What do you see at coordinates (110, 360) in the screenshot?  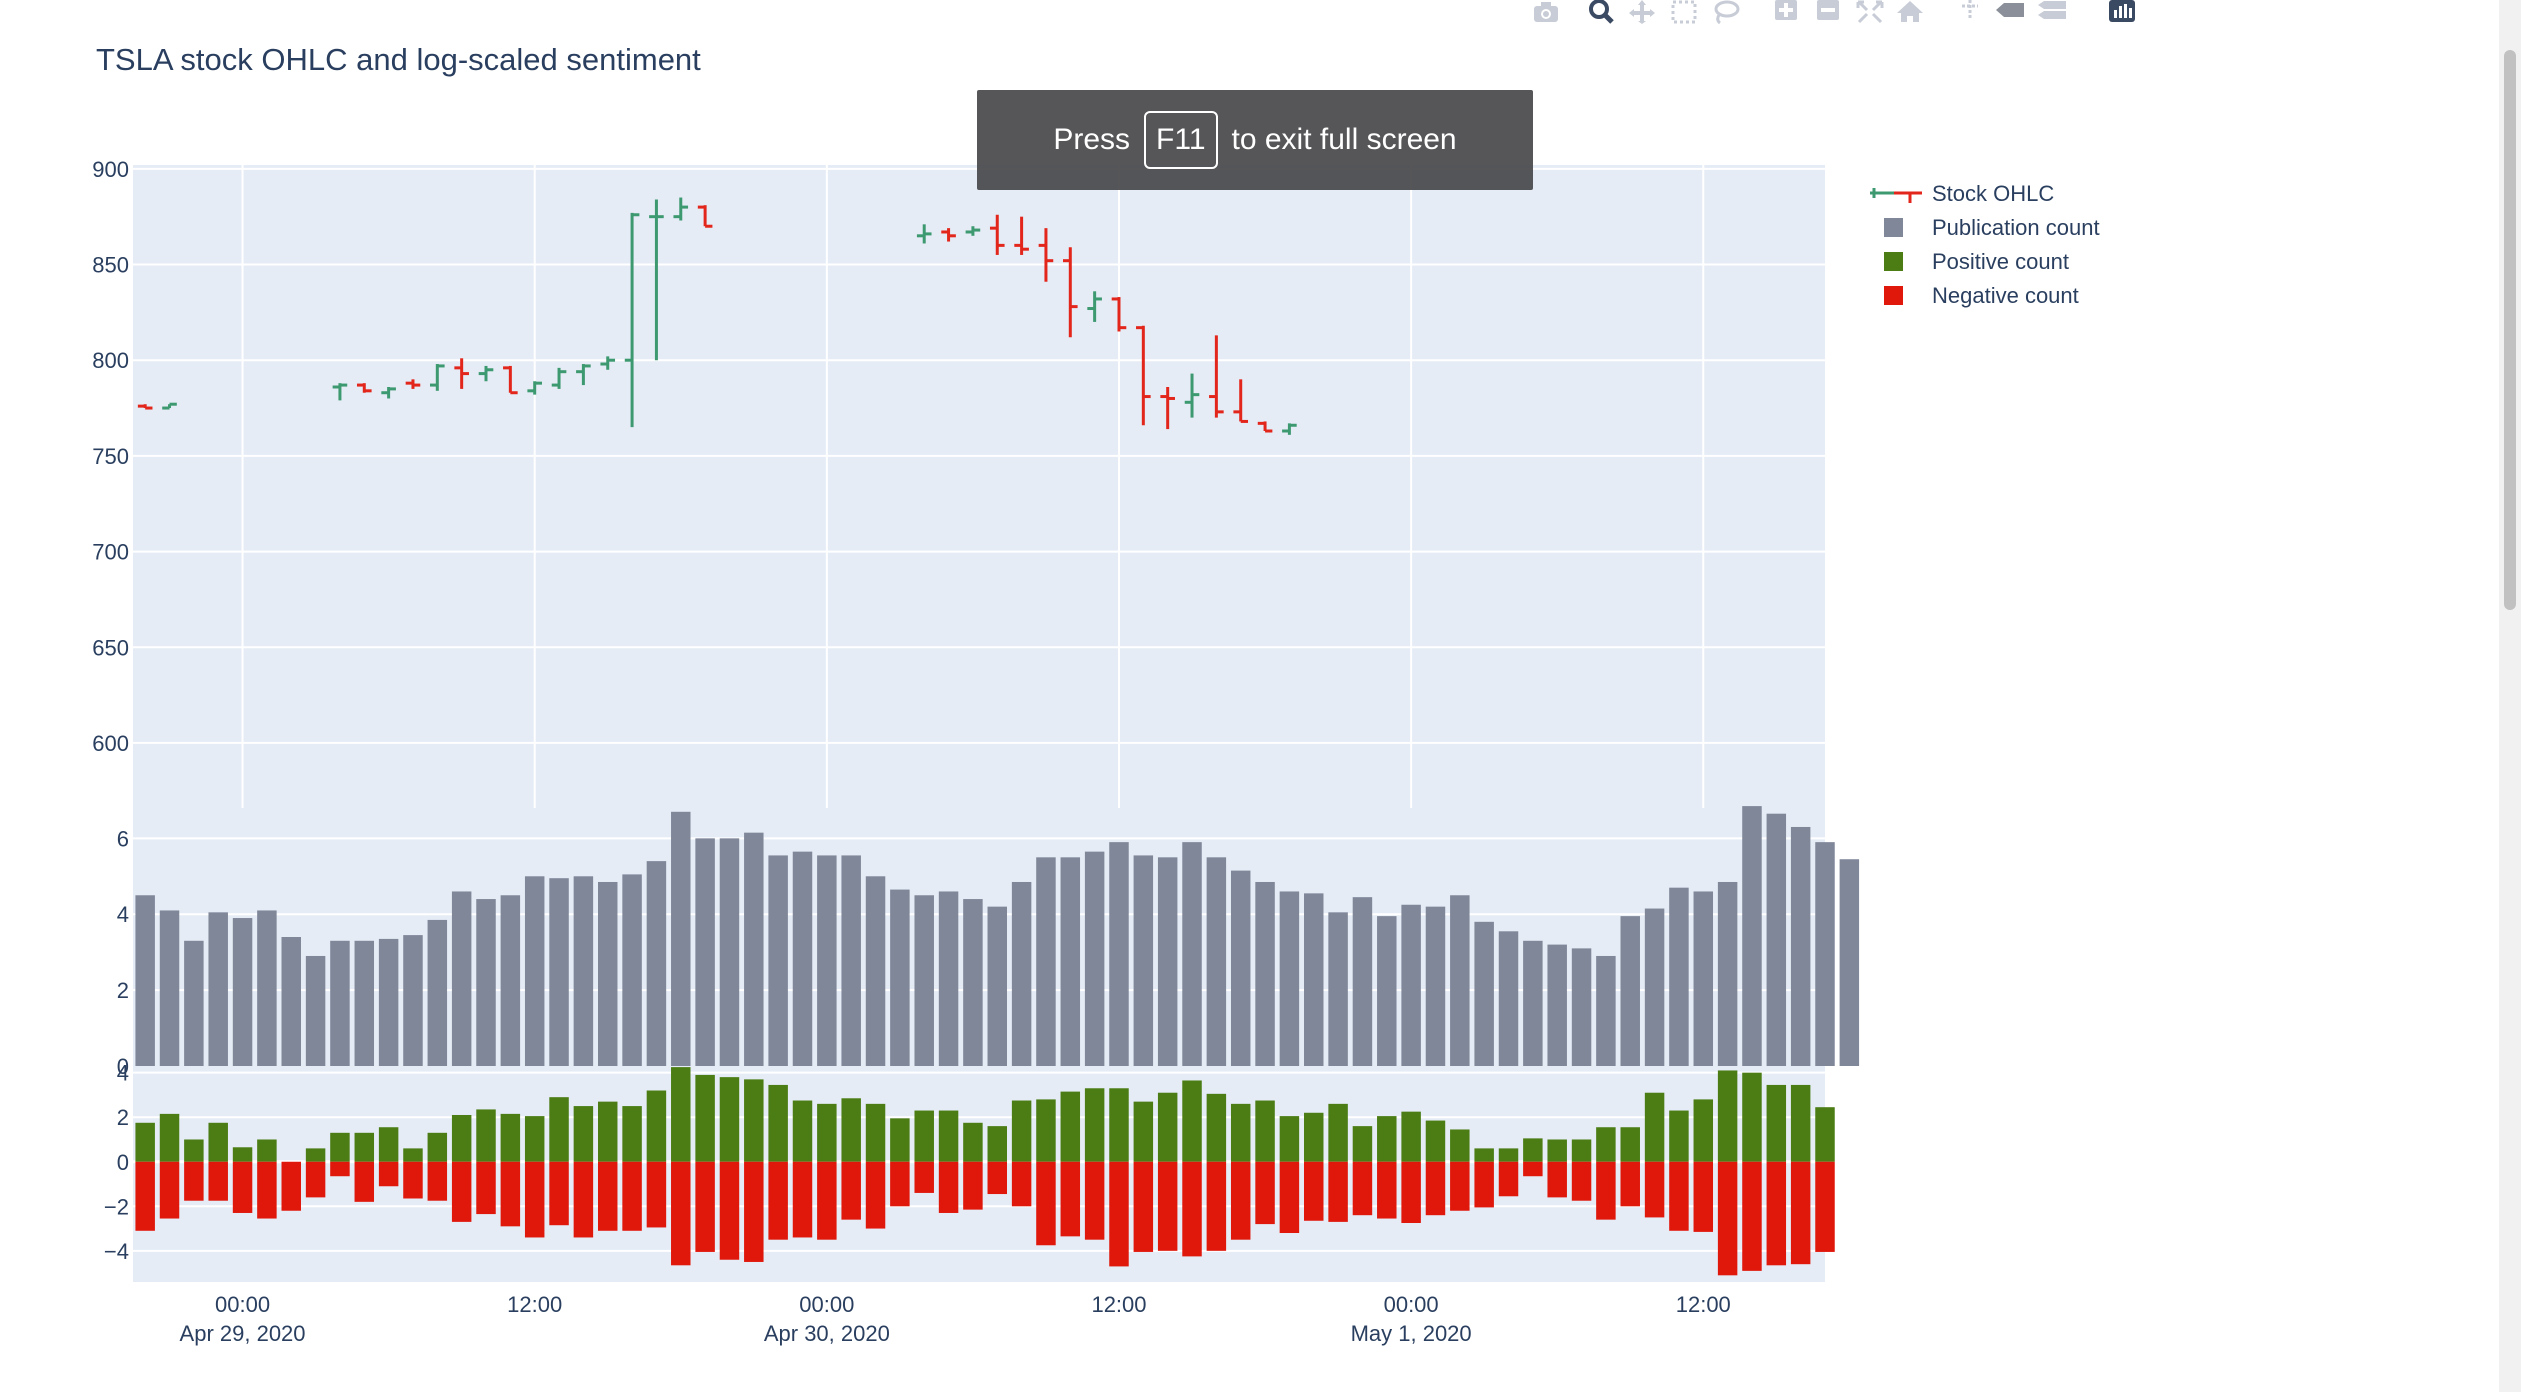 I see `y-tick-label: 800` at bounding box center [110, 360].